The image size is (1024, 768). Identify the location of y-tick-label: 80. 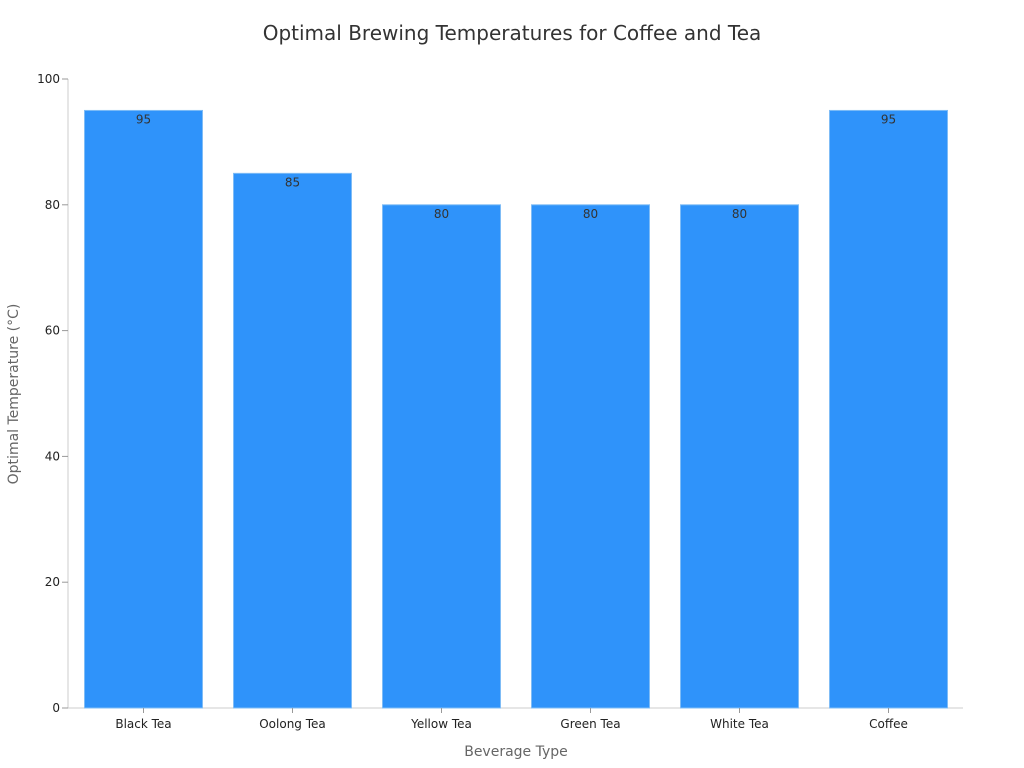
(52, 205).